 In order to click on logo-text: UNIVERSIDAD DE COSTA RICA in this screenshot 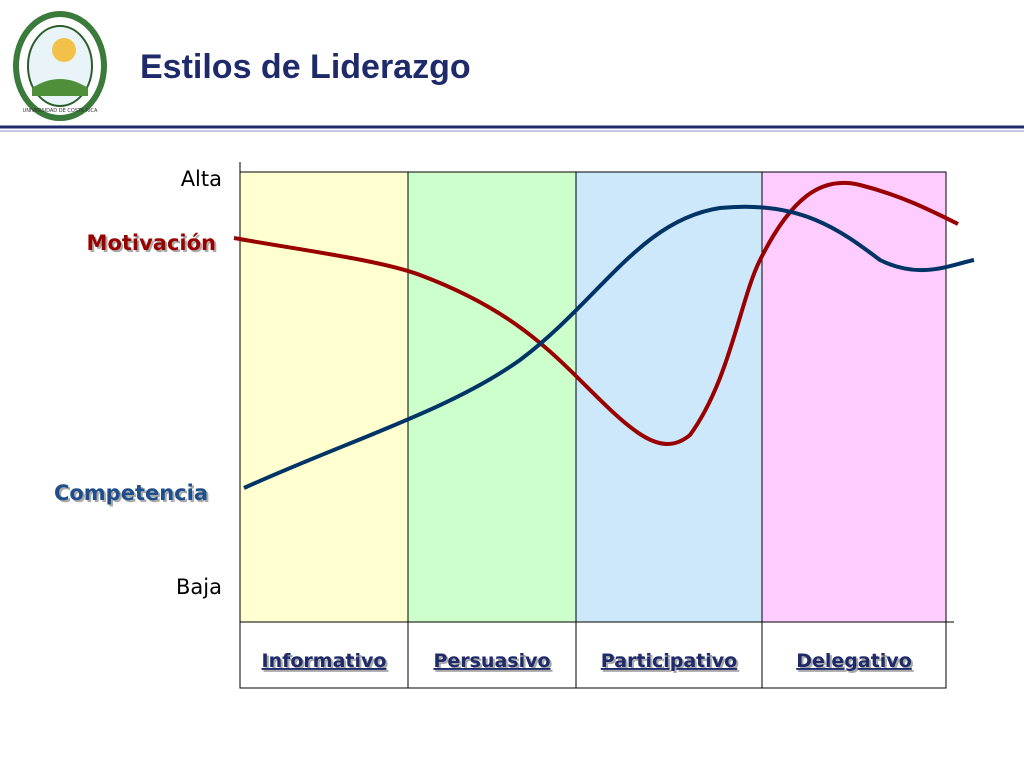, I will do `click(61, 111)`.